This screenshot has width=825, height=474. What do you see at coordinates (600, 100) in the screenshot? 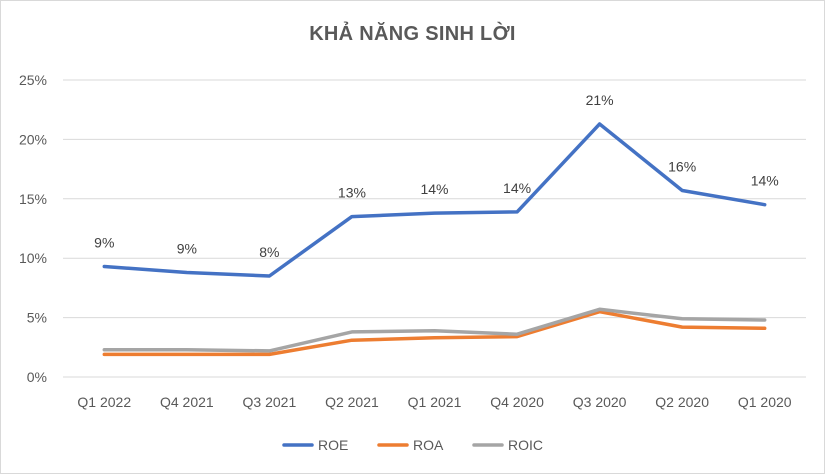
I see `data-label: 21%` at bounding box center [600, 100].